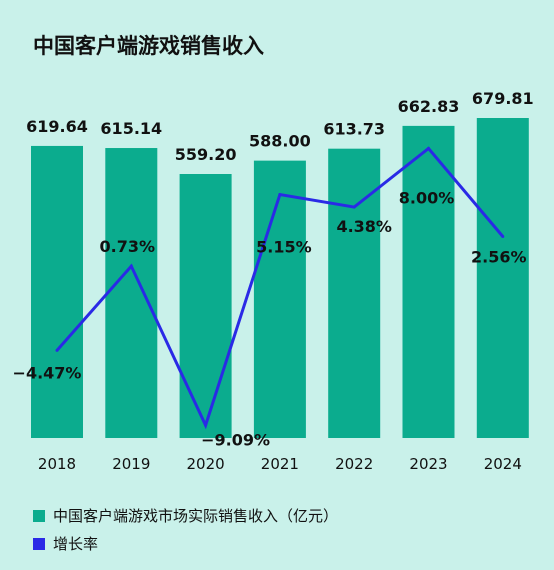  Describe the element at coordinates (354, 129) in the screenshot. I see `bar-value-label-2022: 613.73` at that location.